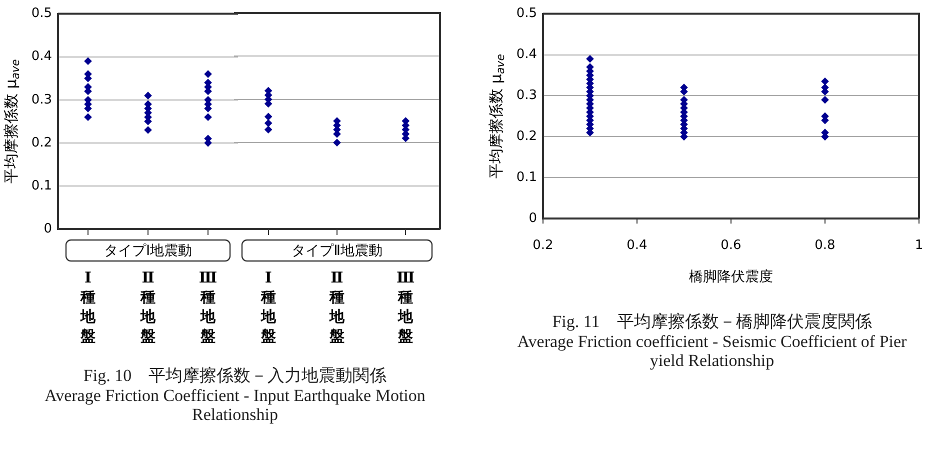 This screenshot has width=947, height=461. Describe the element at coordinates (919, 245) in the screenshot. I see `x-tick-label: 1` at that location.